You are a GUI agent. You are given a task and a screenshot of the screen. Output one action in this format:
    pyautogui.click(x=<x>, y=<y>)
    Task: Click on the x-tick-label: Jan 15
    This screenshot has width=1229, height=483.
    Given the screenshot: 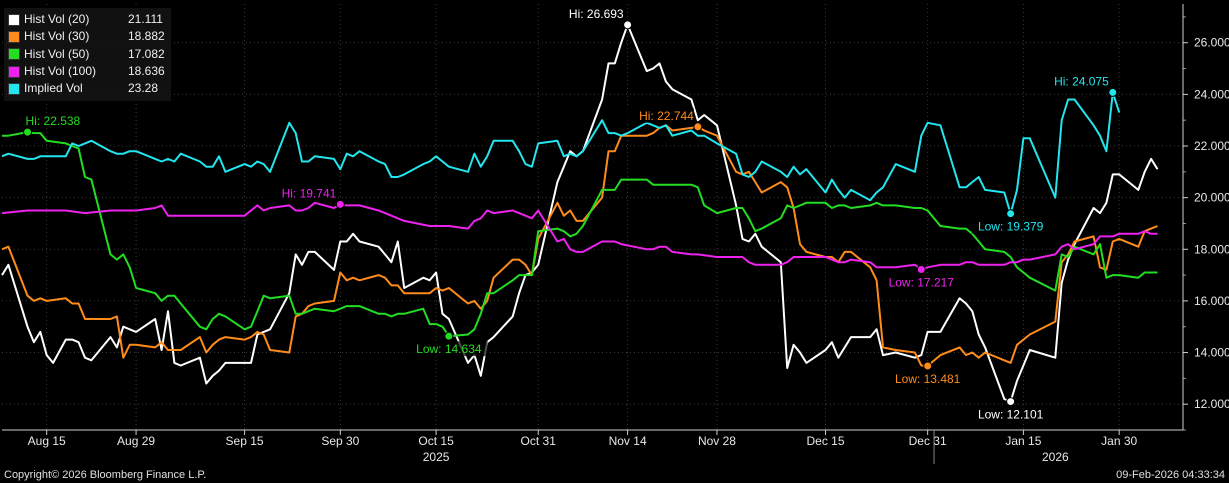 What is the action you would take?
    pyautogui.click(x=1023, y=441)
    